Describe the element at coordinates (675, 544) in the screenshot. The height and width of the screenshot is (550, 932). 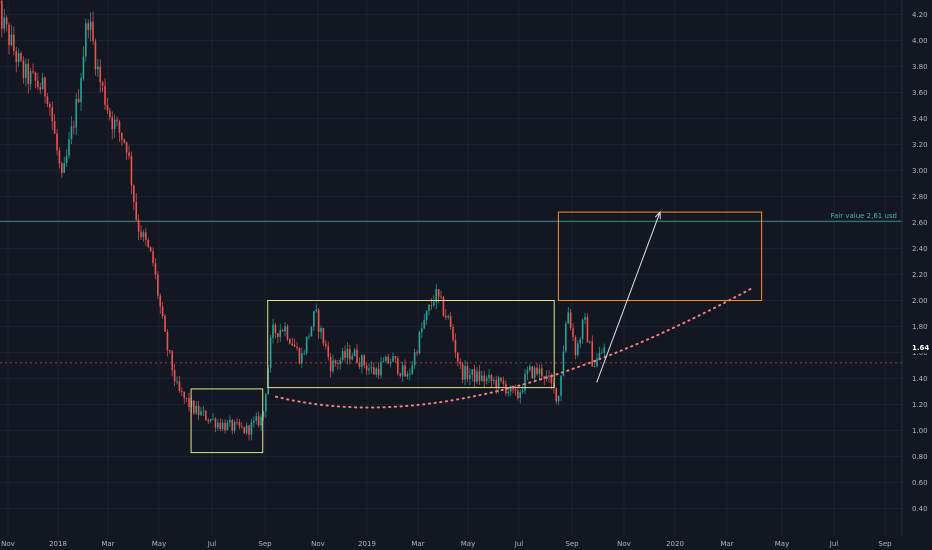
I see `x-tick-label: 2020` at that location.